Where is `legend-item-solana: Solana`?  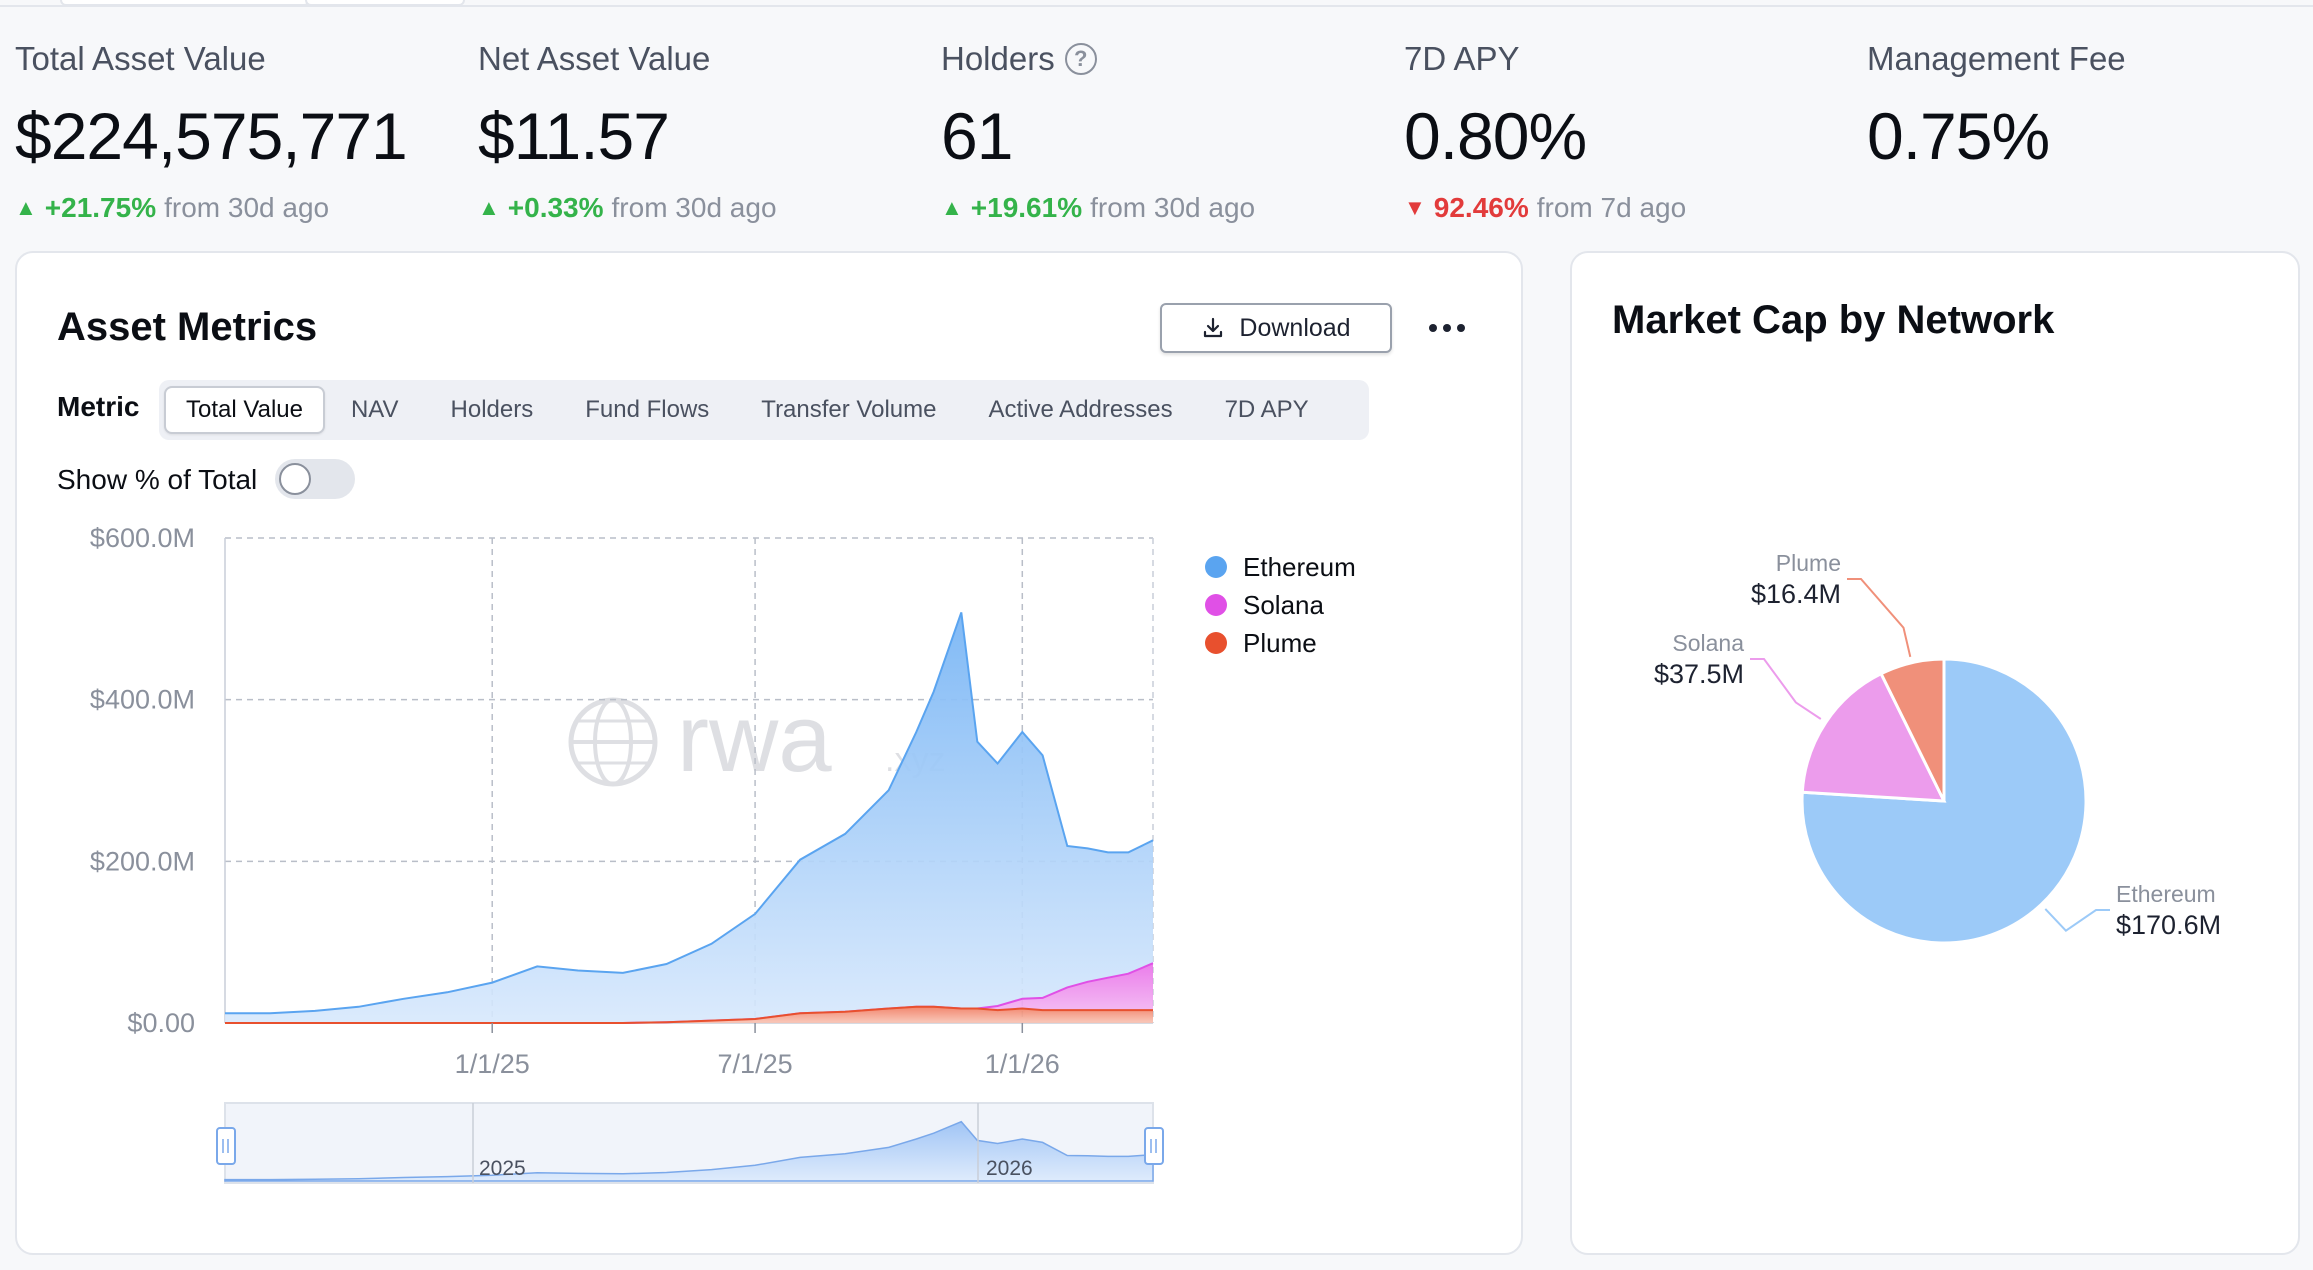 legend-item-solana: Solana is located at coordinates (1280, 605).